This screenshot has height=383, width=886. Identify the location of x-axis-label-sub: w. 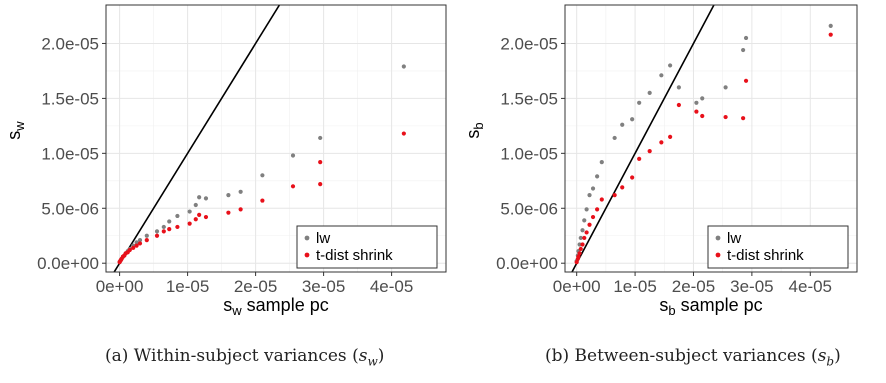
(236, 310).